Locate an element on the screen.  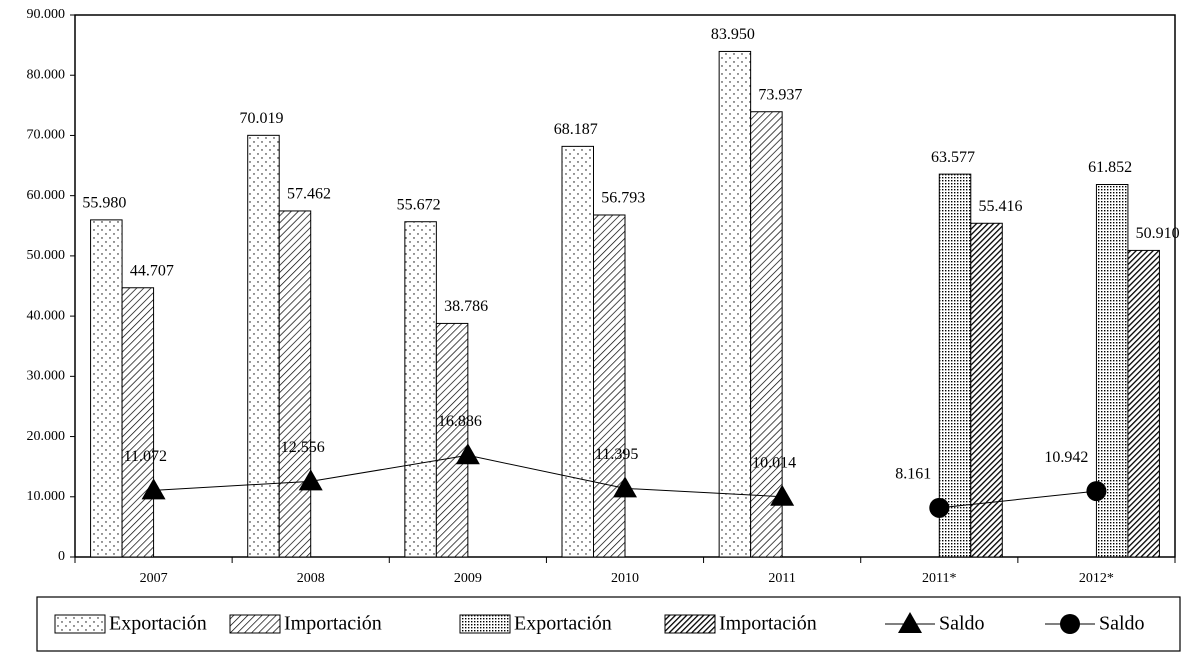
y-tick-label: 30.000 is located at coordinates (46, 376).